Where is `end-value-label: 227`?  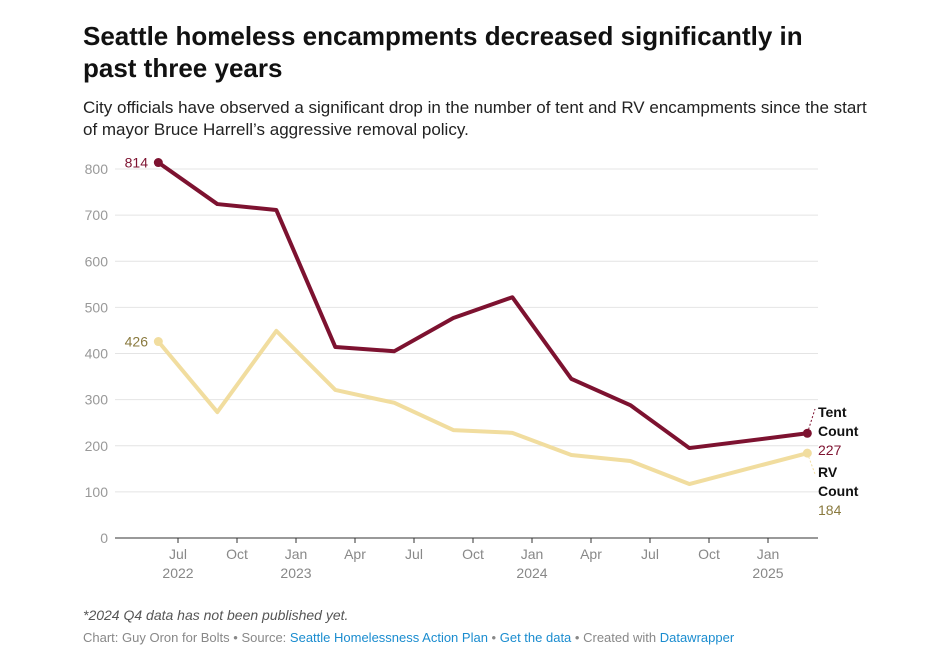 end-value-label: 227 is located at coordinates (830, 450).